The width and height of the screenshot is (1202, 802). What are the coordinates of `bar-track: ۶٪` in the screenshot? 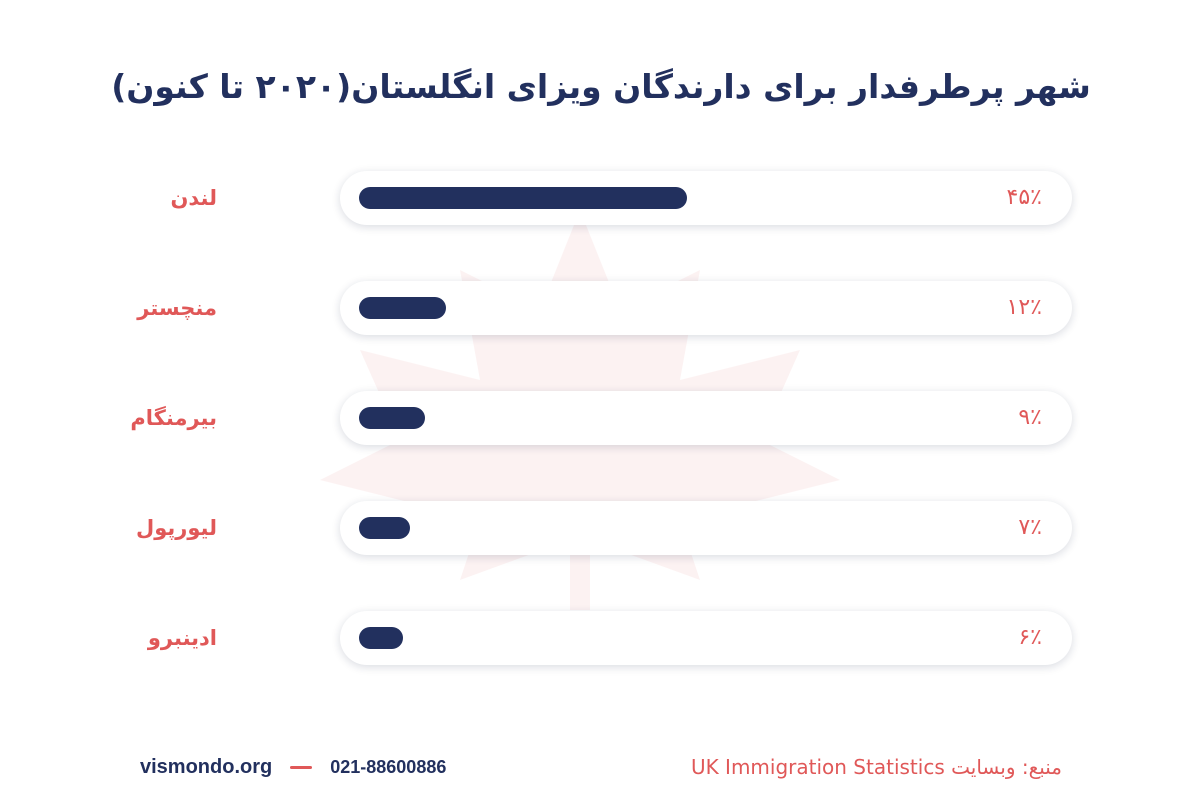 It's located at (706, 638).